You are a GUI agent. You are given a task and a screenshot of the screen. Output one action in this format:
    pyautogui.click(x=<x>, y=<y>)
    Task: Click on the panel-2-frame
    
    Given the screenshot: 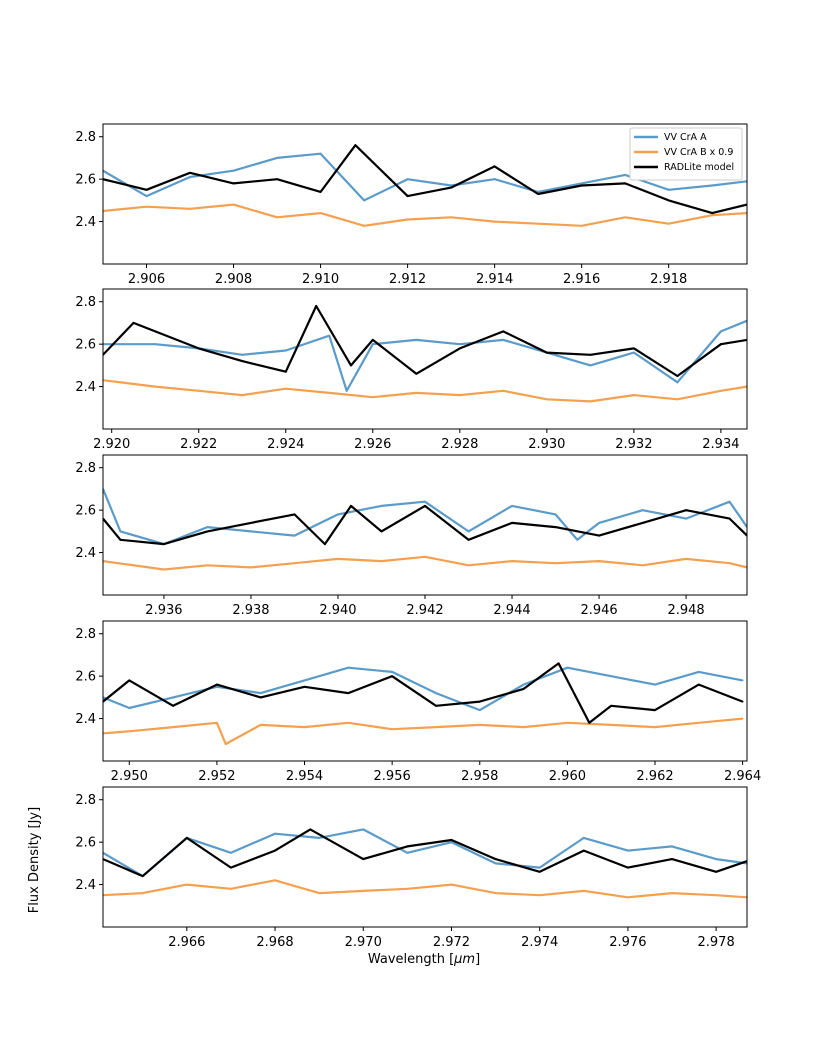 What is the action you would take?
    pyautogui.click(x=425, y=359)
    